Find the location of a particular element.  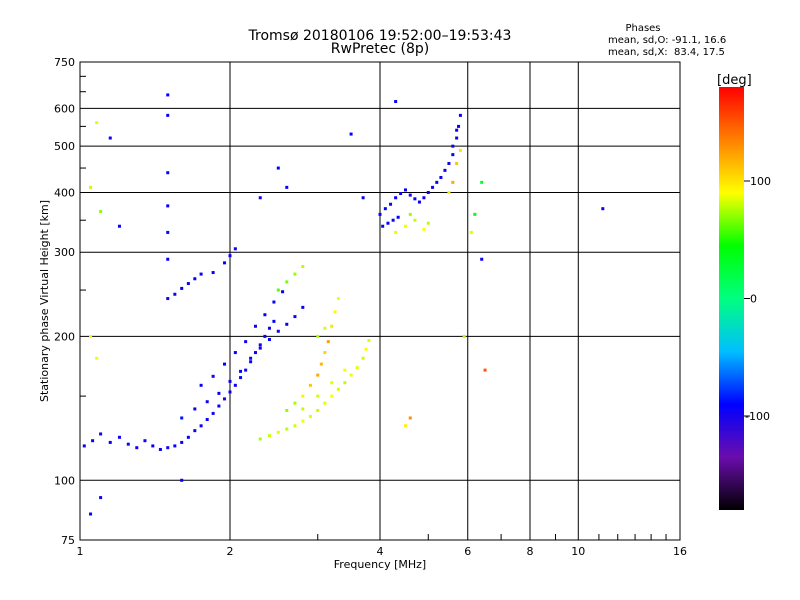

y-tick-label: 400 is located at coordinates (64, 192).